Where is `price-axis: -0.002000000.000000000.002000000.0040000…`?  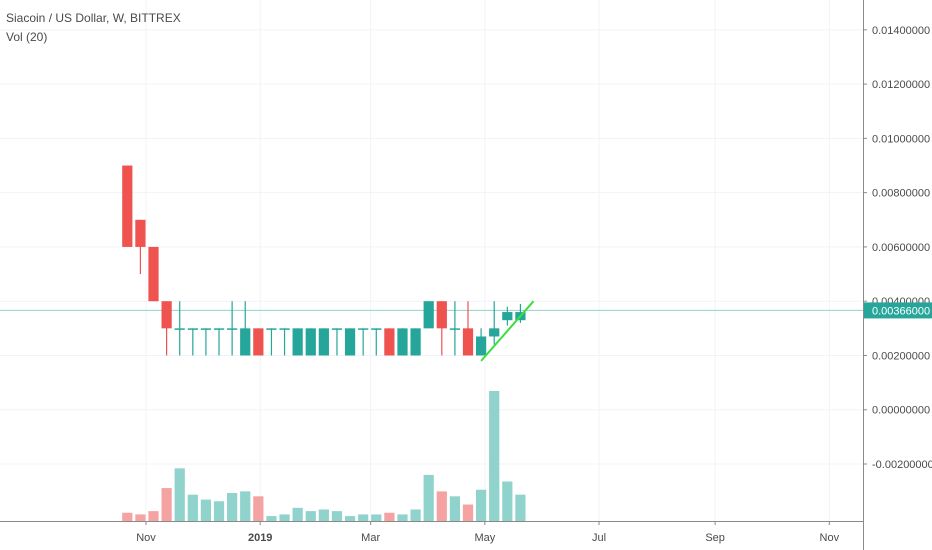
price-axis: -0.002000000.000000000.002000000.0040000… is located at coordinates (897, 275).